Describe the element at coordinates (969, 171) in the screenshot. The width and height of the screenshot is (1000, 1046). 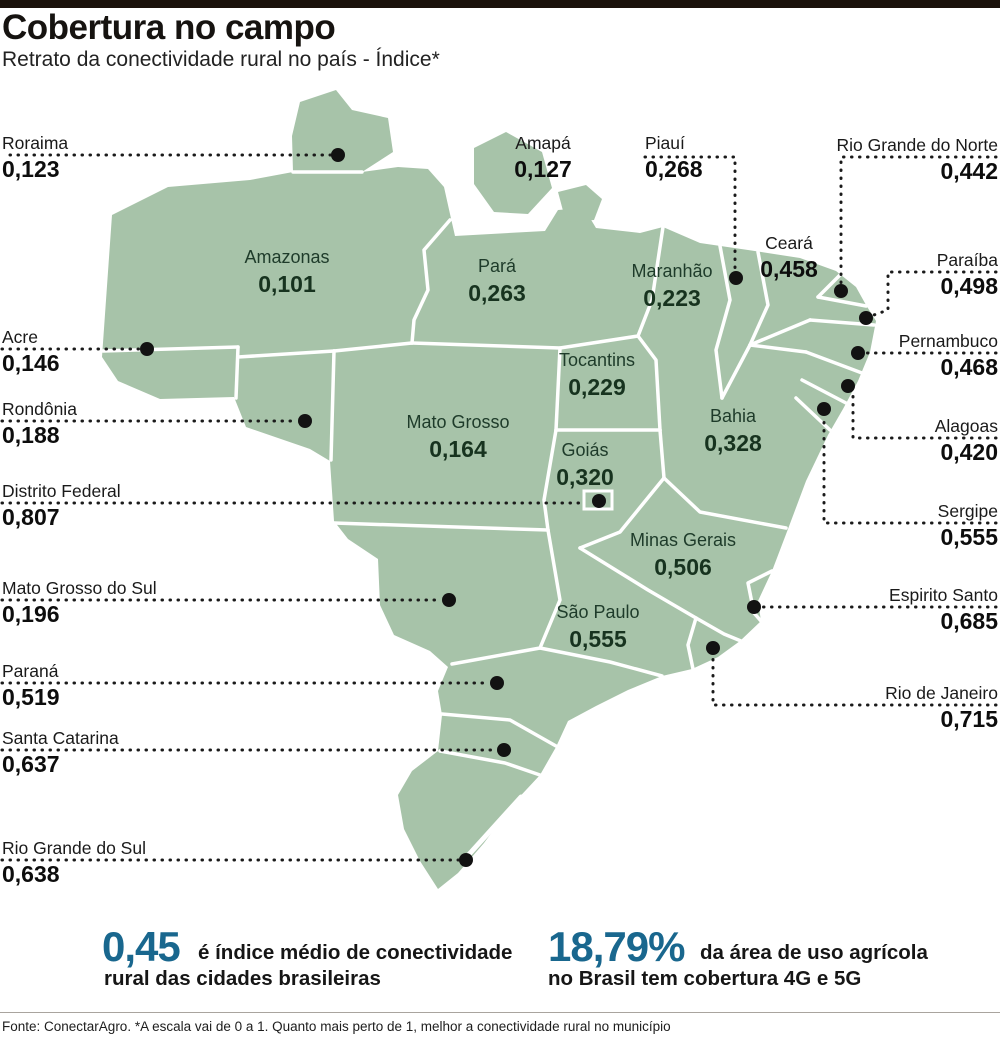
I see `state-index-value: 0,442` at that location.